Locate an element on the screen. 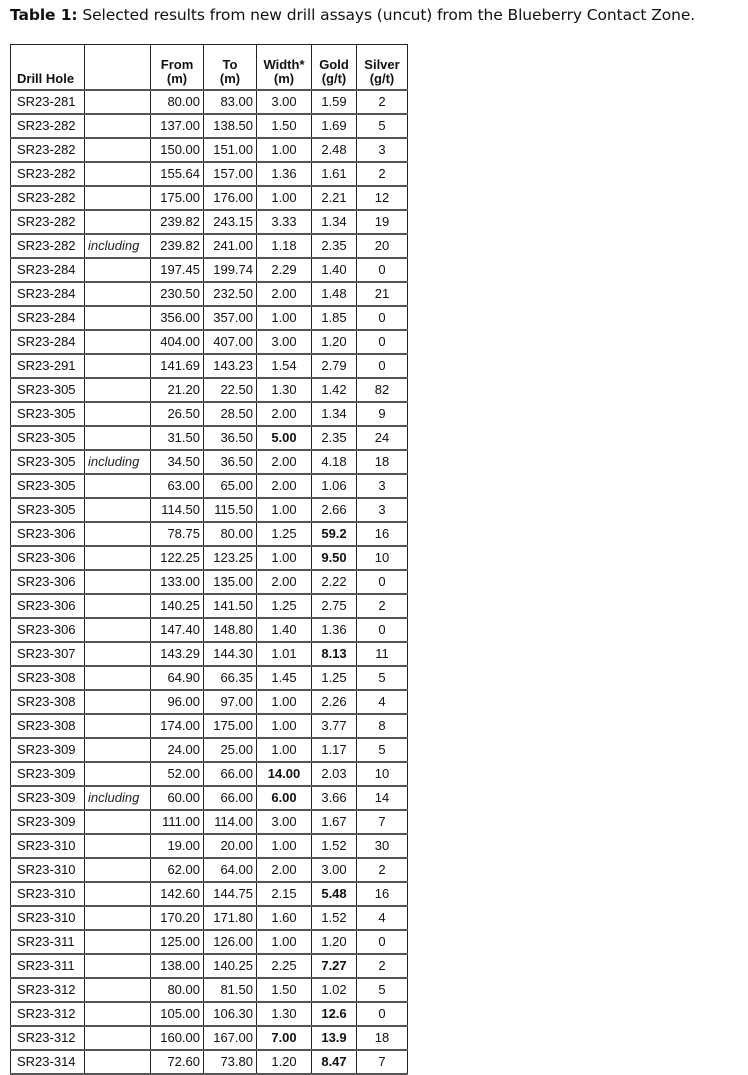  cell-hole: SR23-310 is located at coordinates (47, 870).